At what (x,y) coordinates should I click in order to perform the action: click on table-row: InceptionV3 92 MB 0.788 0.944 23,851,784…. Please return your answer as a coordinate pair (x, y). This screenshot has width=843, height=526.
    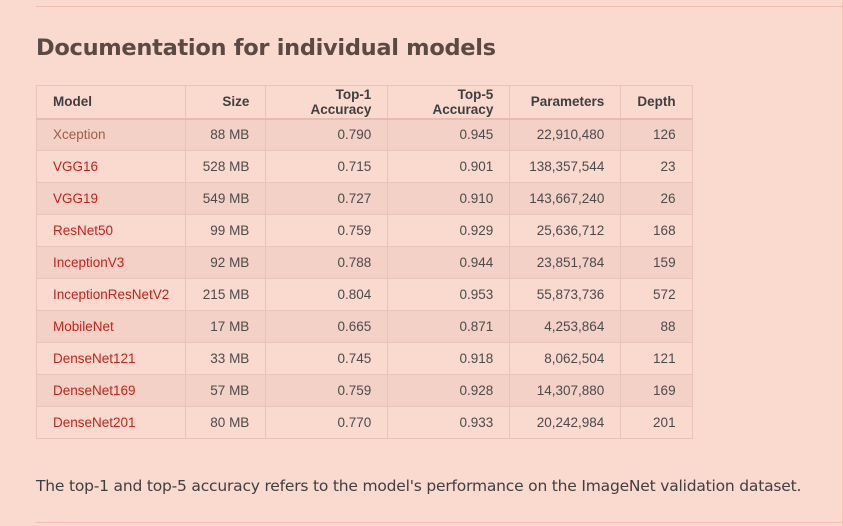
    Looking at the image, I should click on (364, 262).